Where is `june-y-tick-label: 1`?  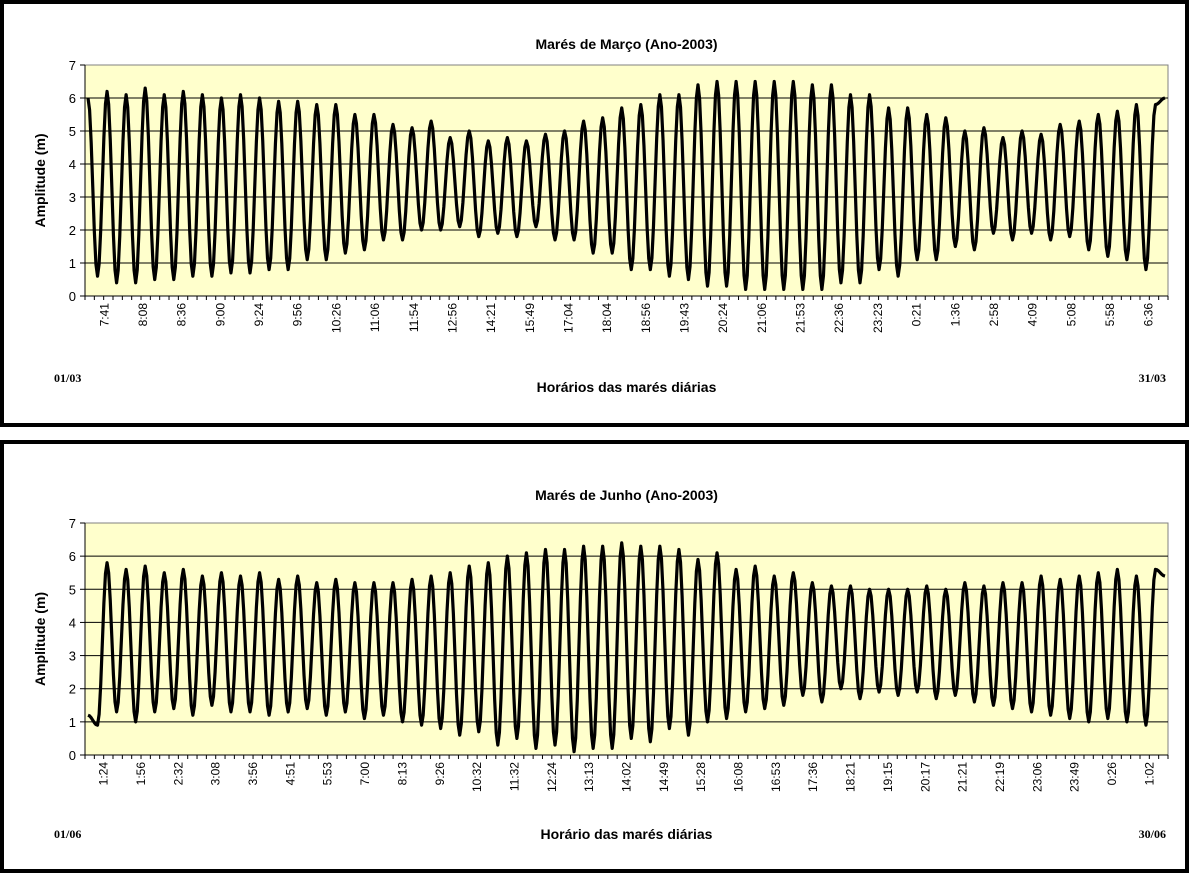 june-y-tick-label: 1 is located at coordinates (72, 722).